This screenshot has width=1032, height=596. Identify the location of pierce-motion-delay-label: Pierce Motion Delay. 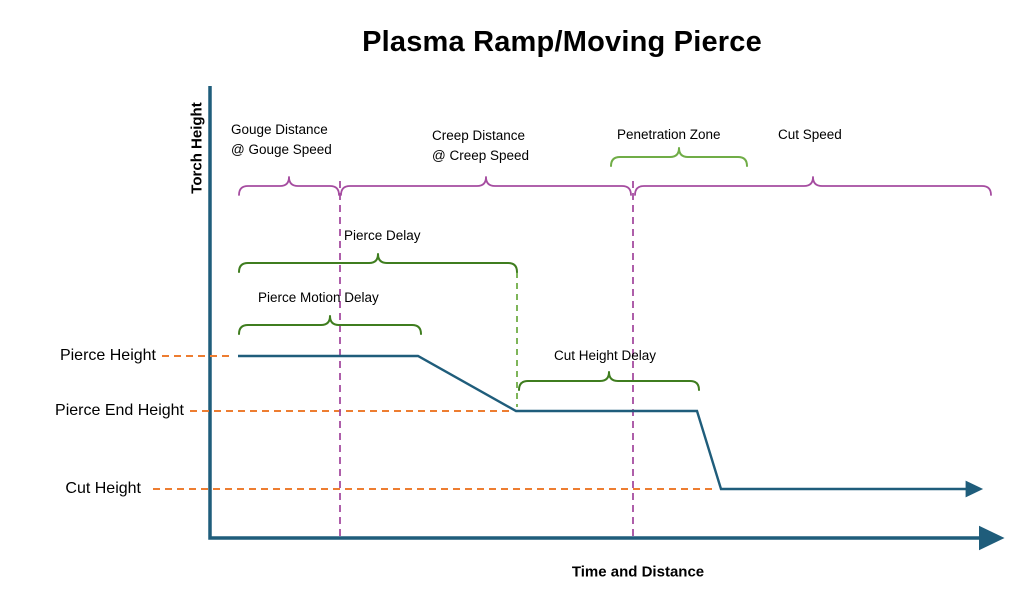
(318, 297).